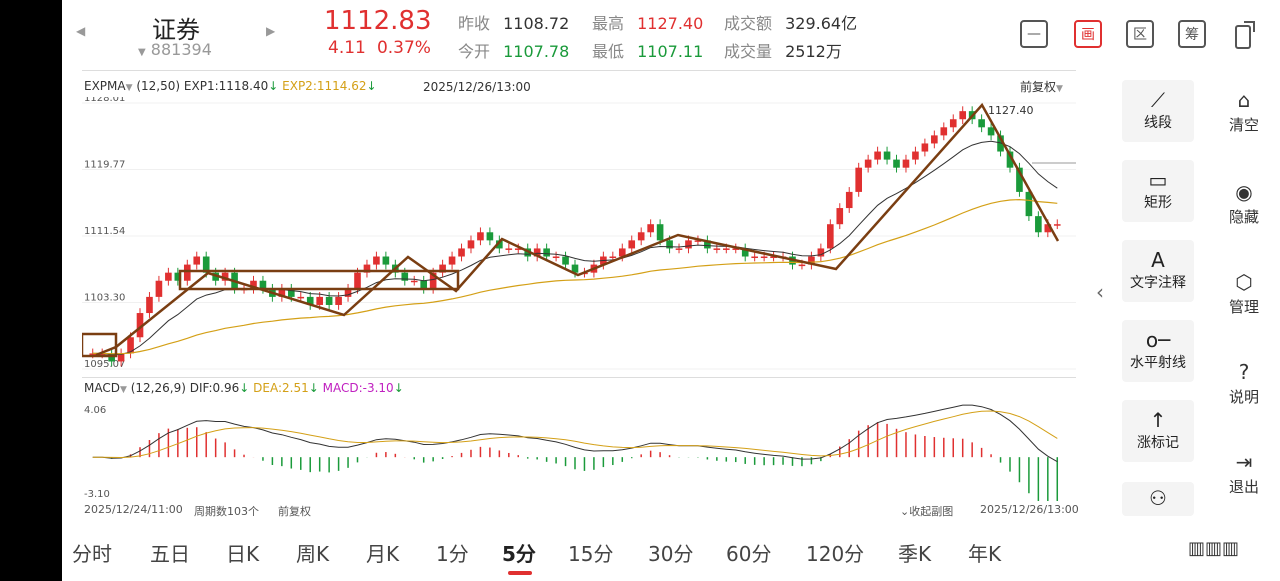  Describe the element at coordinates (1243, 487) in the screenshot. I see `side-label: 退出` at that location.